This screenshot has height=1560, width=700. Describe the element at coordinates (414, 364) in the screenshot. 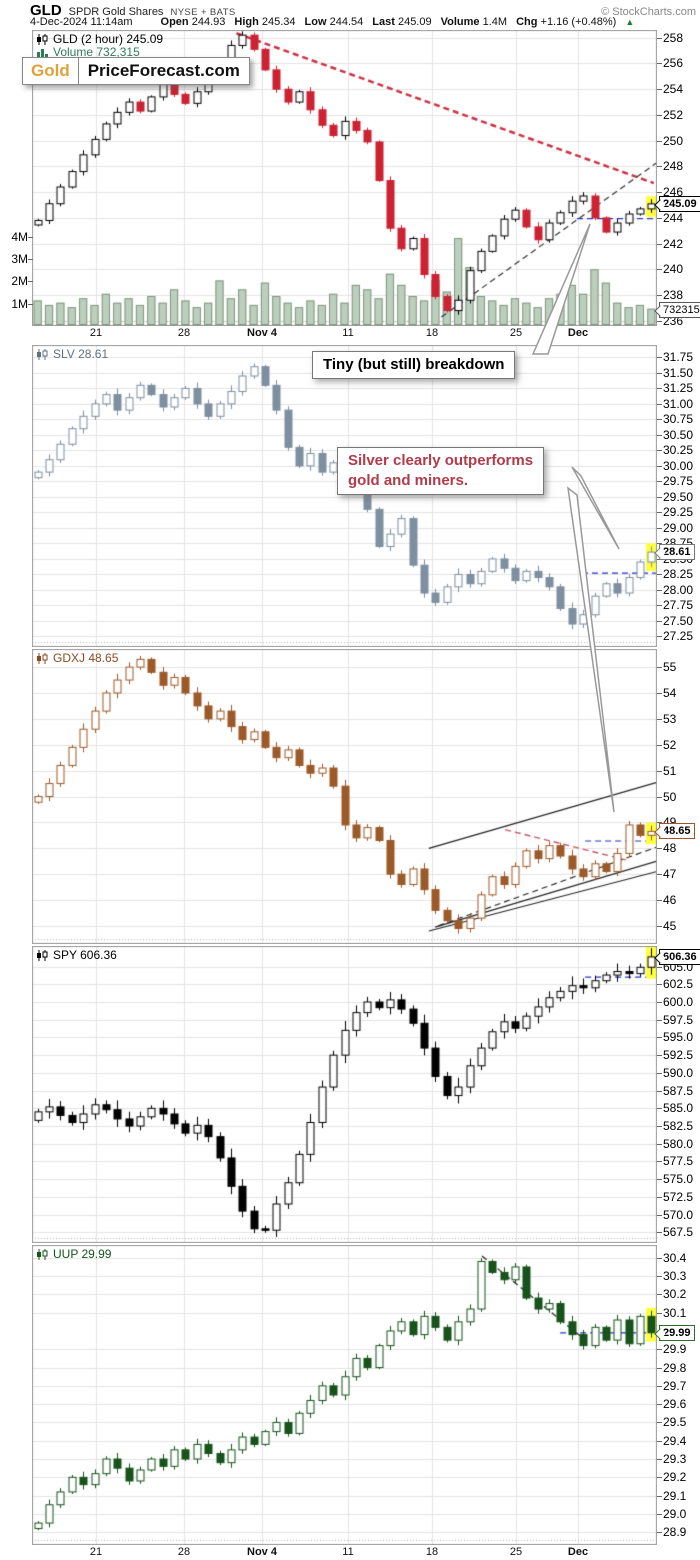

I see `breakdown-annotation-text: Tiny (but still) breakdown` at that location.